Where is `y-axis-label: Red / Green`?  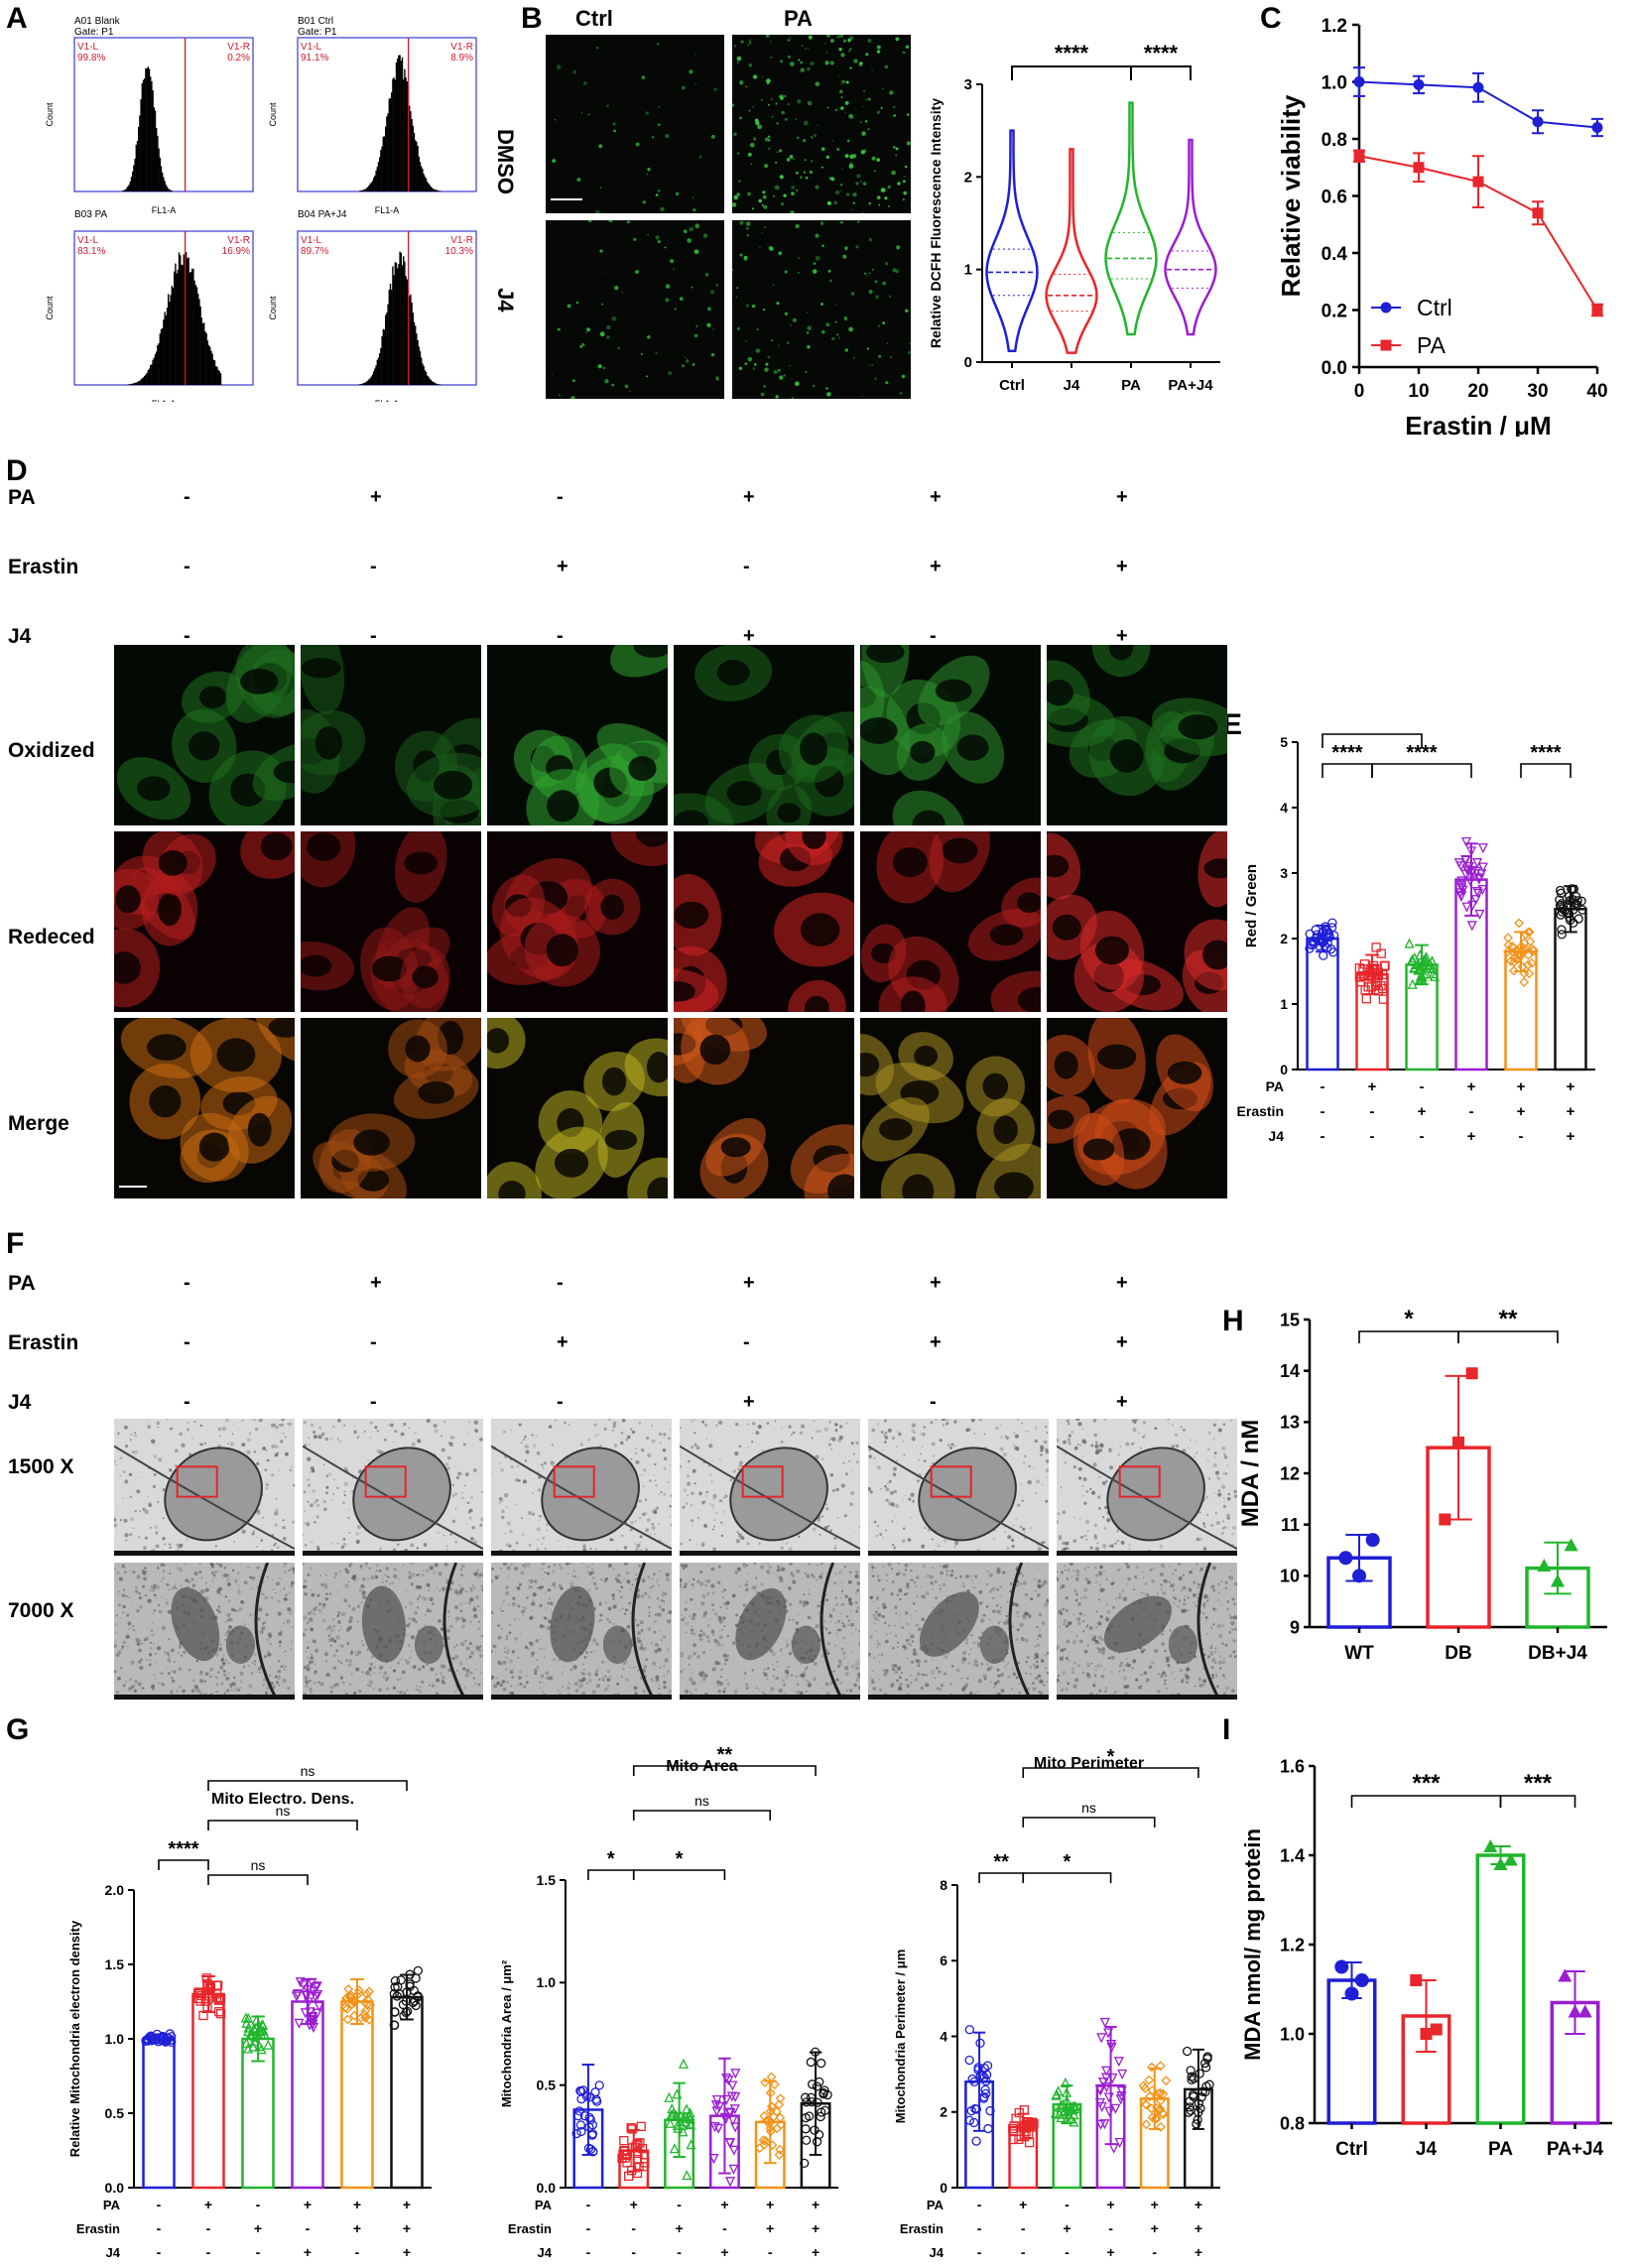 y-axis-label: Red / Green is located at coordinates (1251, 905).